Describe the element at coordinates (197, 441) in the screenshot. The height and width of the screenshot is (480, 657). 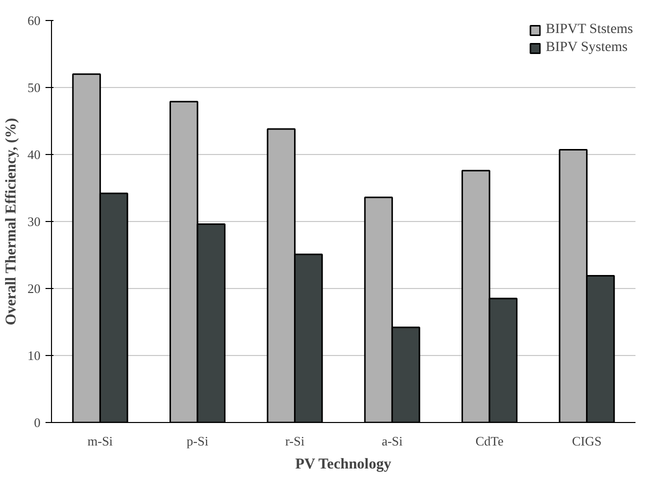
I see `x-tick-label: p-Si` at that location.